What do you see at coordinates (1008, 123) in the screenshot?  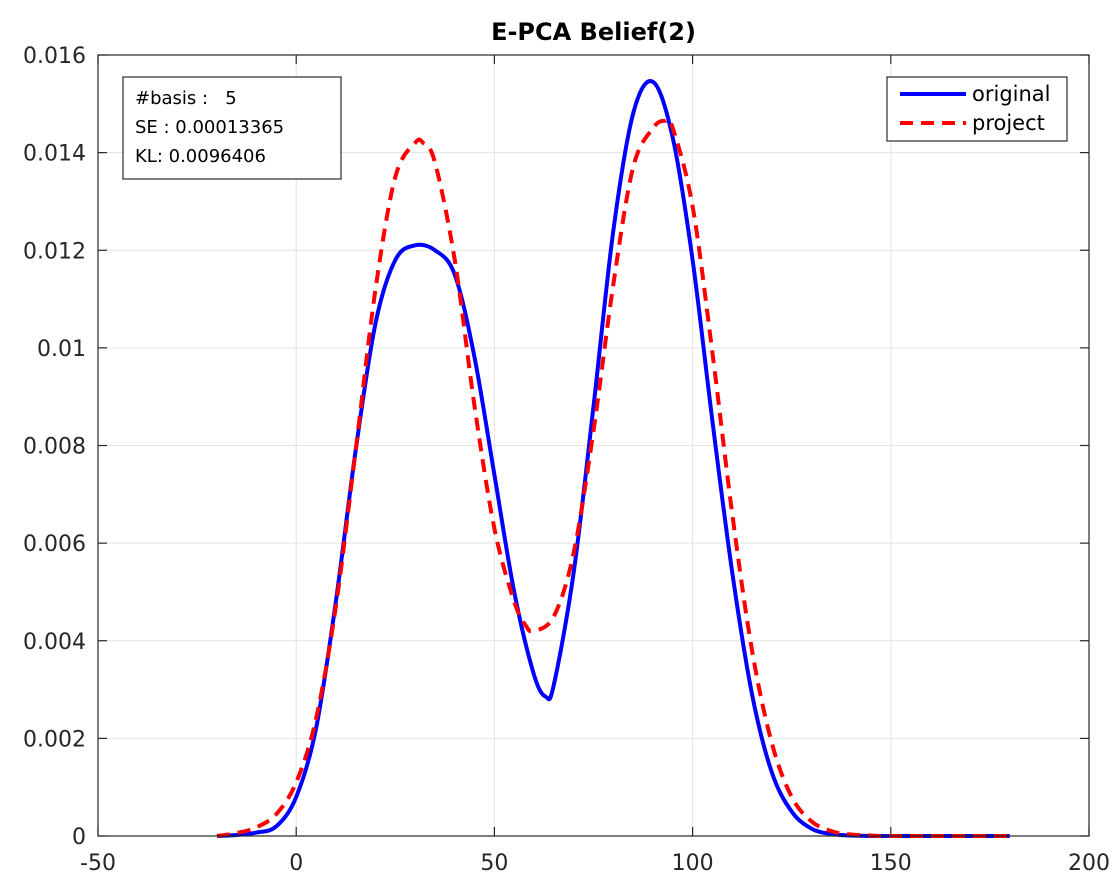 I see `legend-label-project: project` at bounding box center [1008, 123].